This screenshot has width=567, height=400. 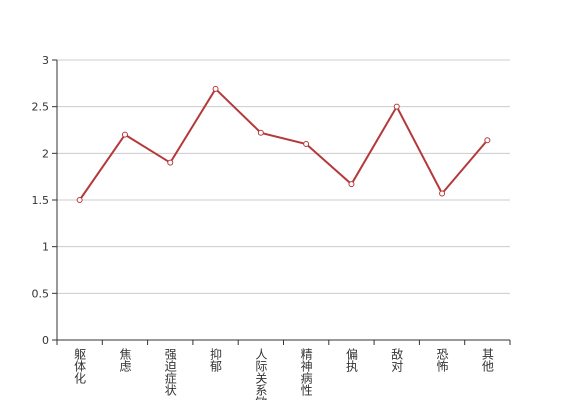 What do you see at coordinates (80, 366) in the screenshot?
I see `x-tick-label: 躯体化` at bounding box center [80, 366].